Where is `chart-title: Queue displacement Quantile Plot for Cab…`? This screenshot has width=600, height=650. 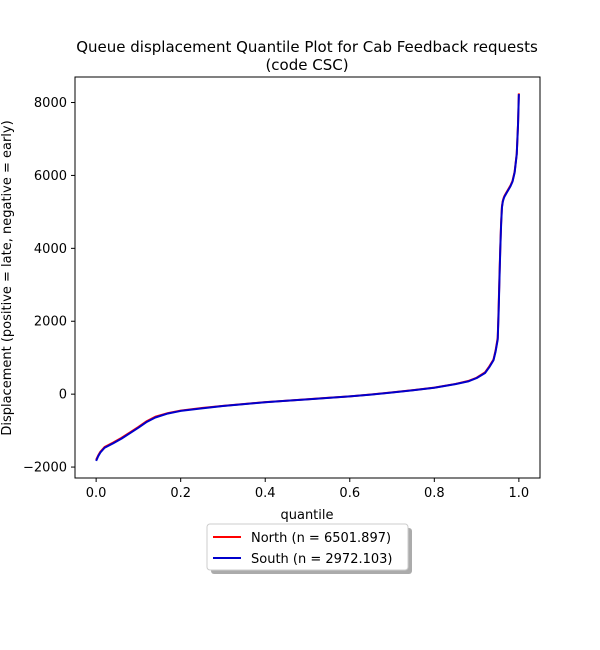 chart-title: Queue displacement Quantile Plot for Cab… is located at coordinates (307, 47).